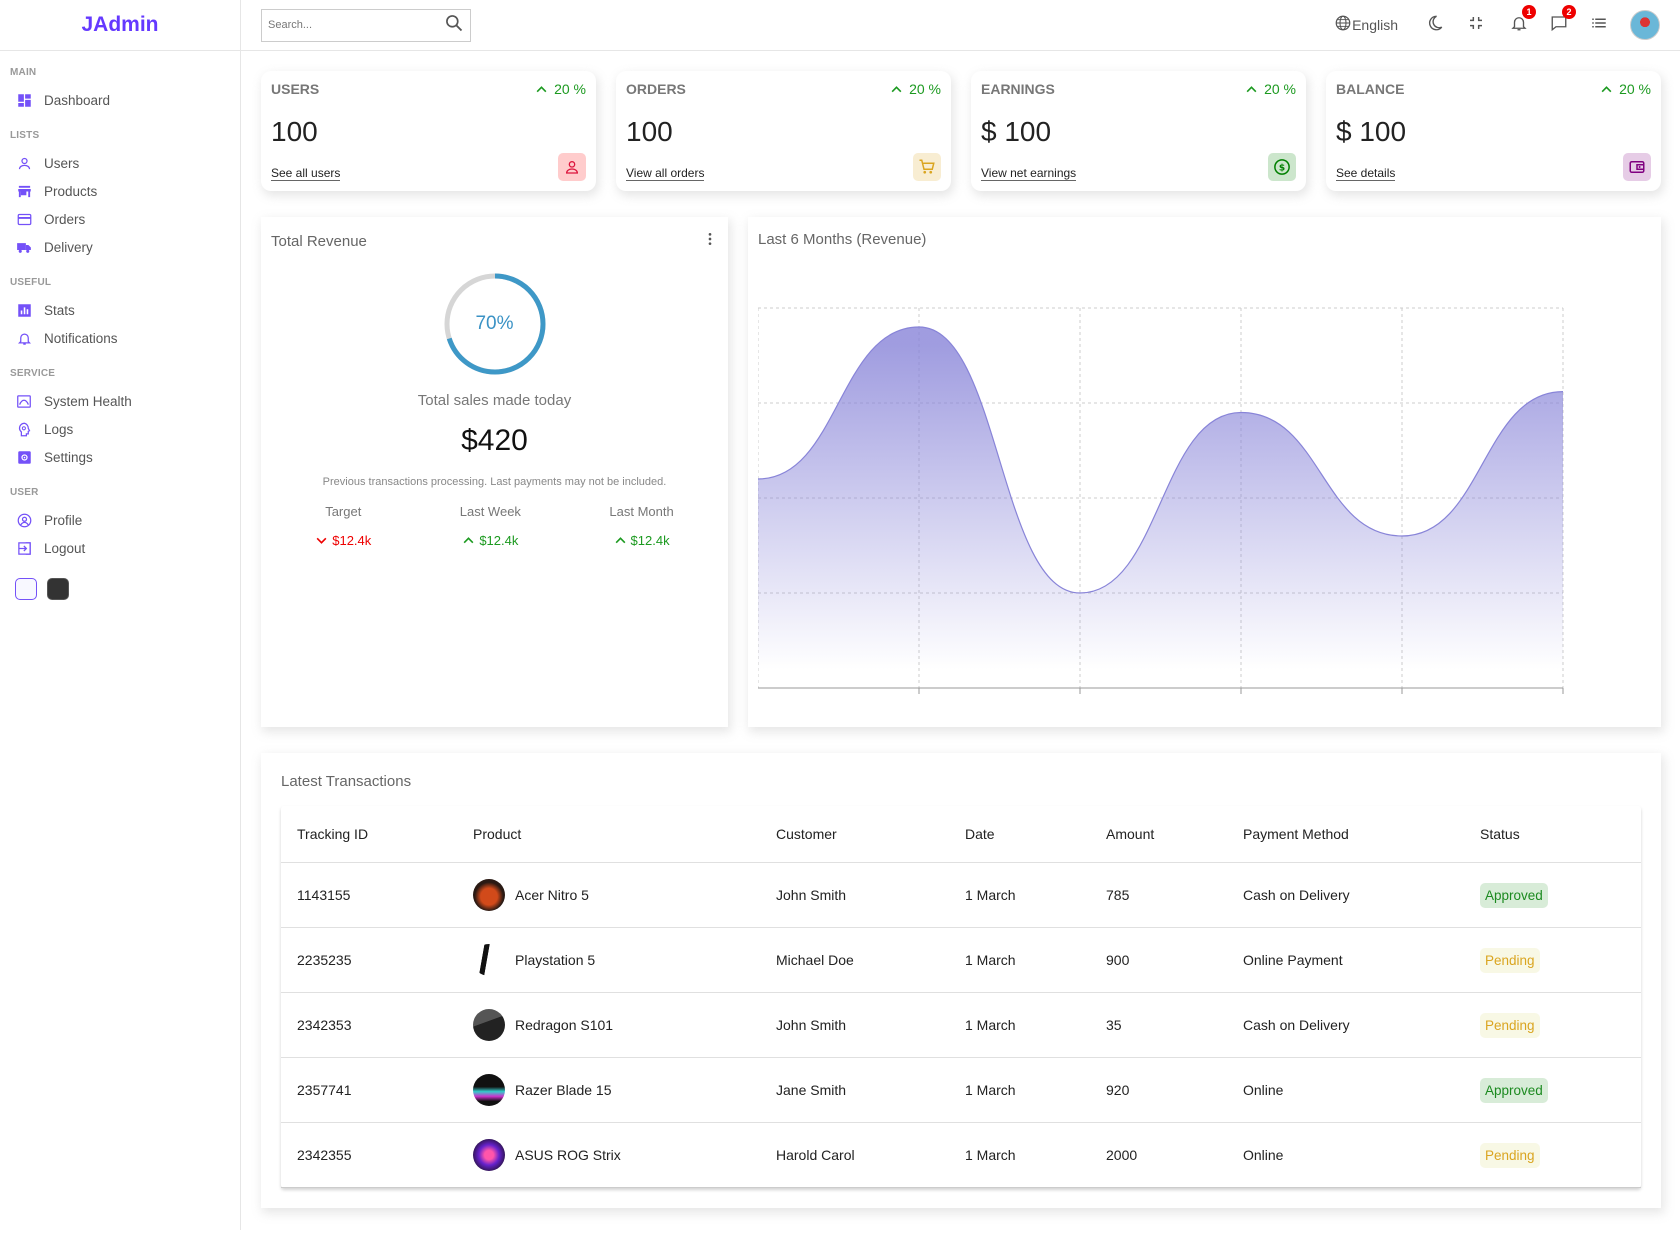 This screenshot has height=1251, width=1680. Describe the element at coordinates (495, 324) in the screenshot. I see `progress-ring: 70%` at that location.